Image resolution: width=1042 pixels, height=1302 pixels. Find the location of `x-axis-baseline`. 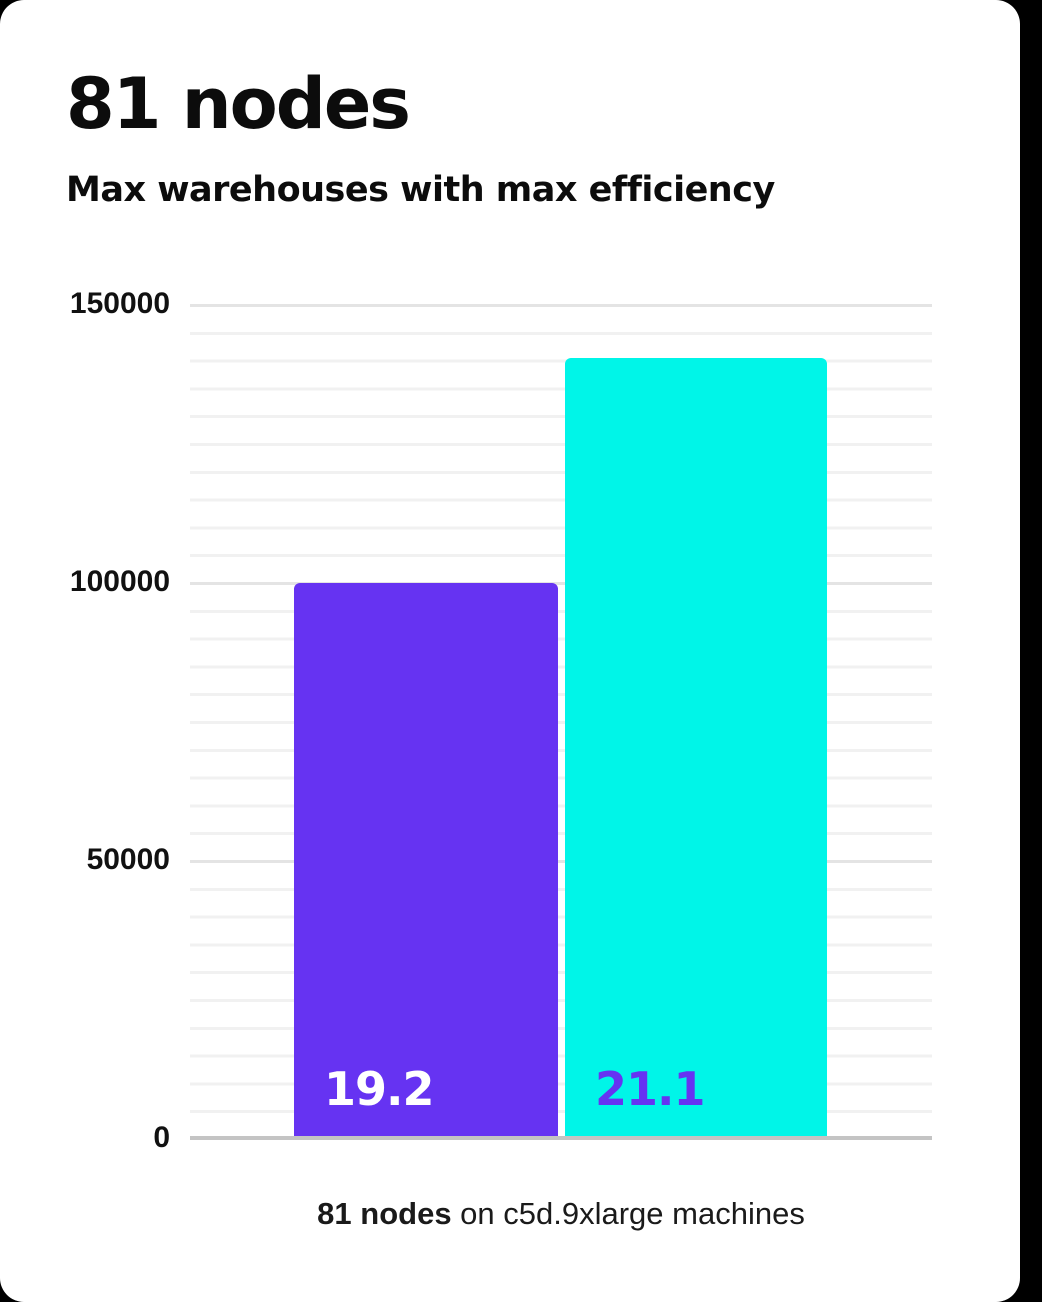

x-axis-baseline is located at coordinates (561, 1138).